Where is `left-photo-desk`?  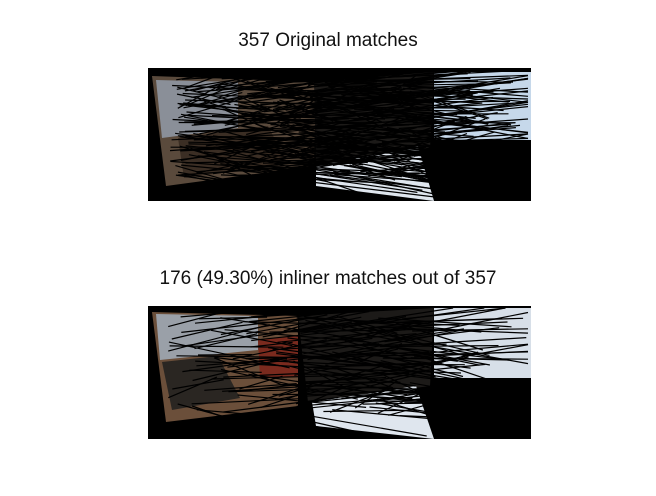 left-photo-desk is located at coordinates (201, 383).